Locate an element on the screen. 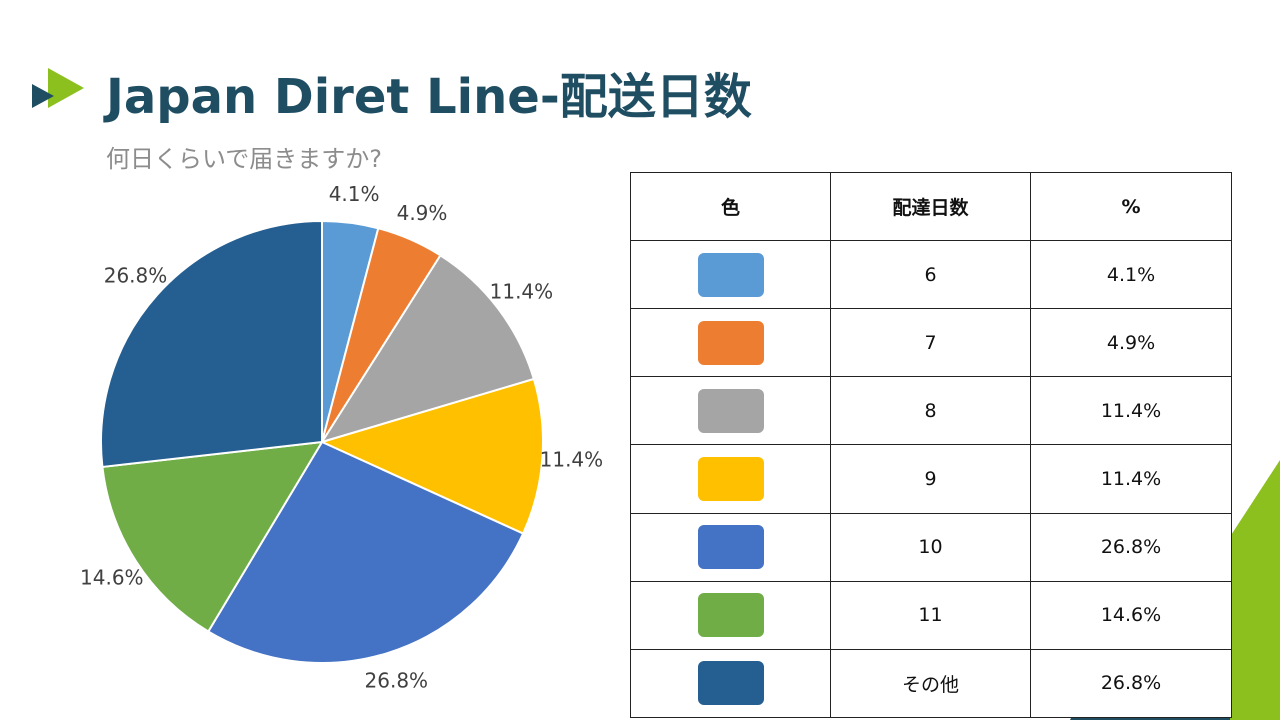 Image resolution: width=1280 pixels, height=720 pixels. table-row: その他 26.8% is located at coordinates (931, 683).